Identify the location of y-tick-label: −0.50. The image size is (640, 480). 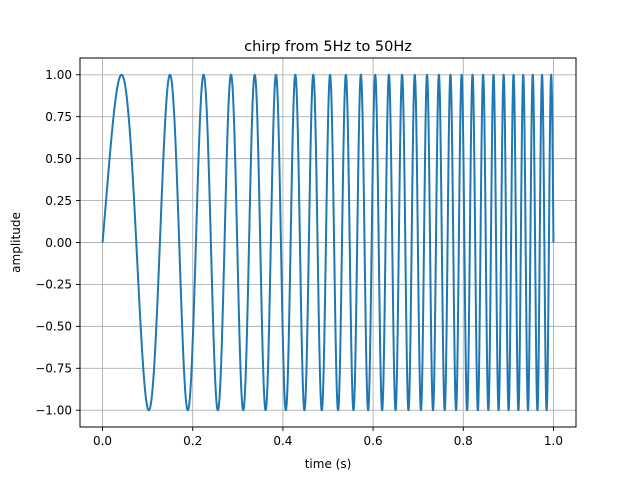
(53, 327).